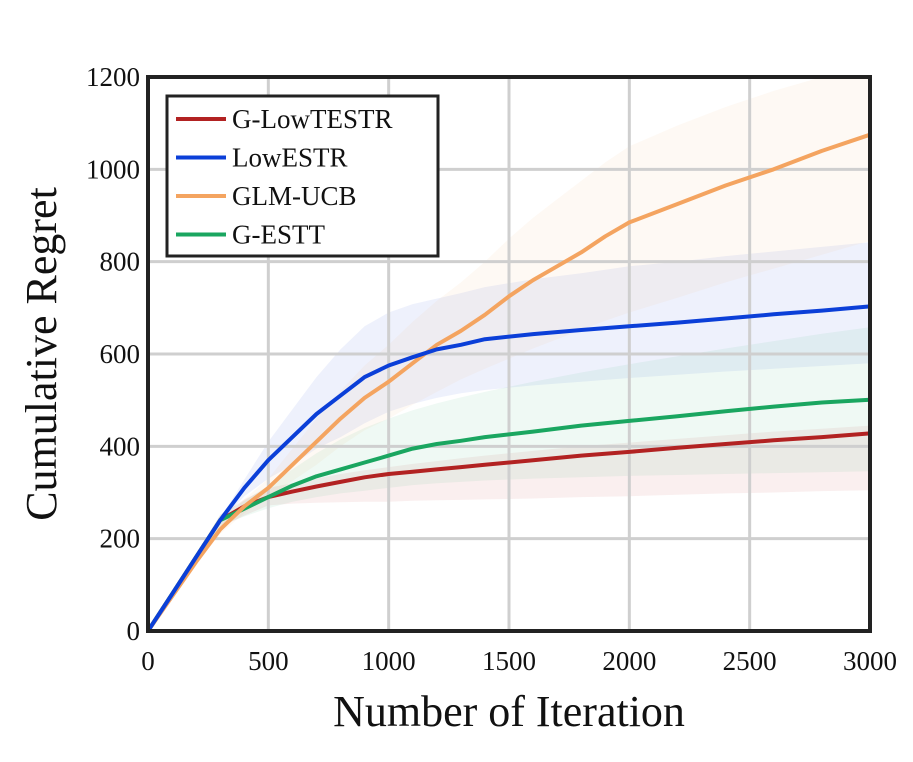  Describe the element at coordinates (113, 77) in the screenshot. I see `y-tick-label: 1200` at that location.